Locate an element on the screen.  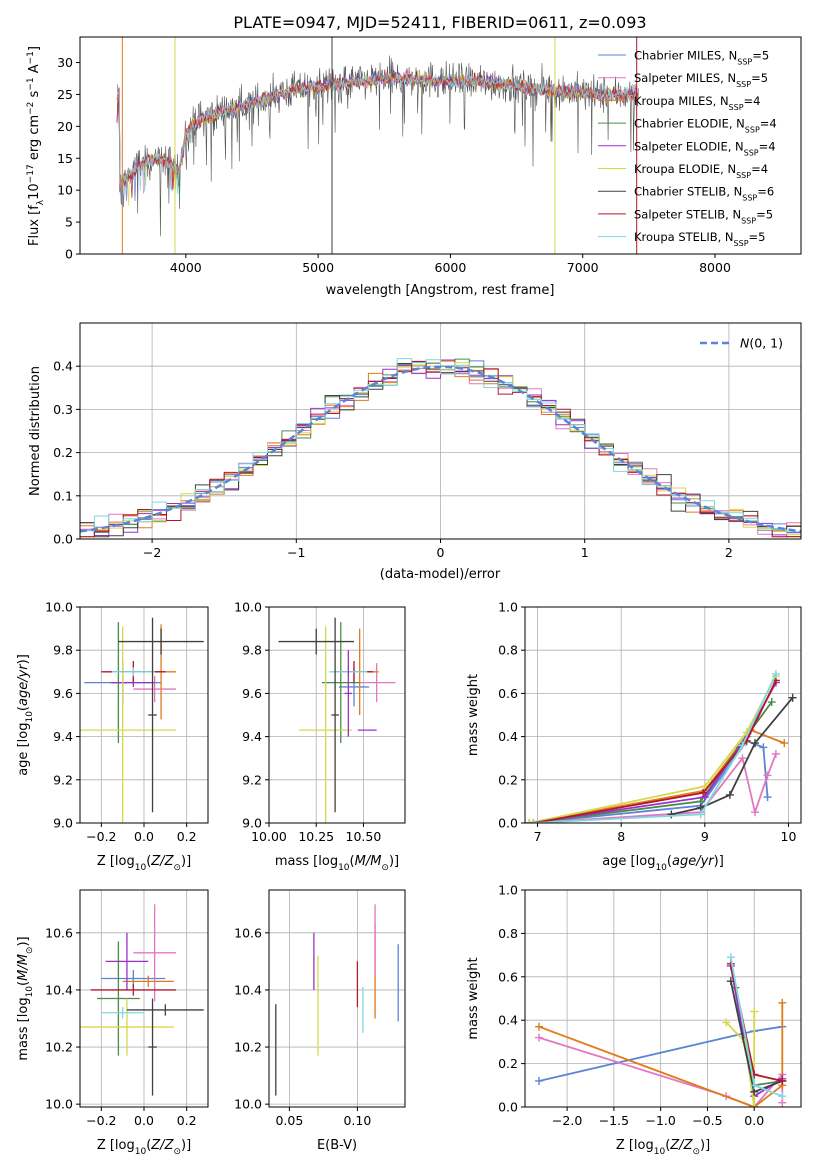
weight-line-kroupa_miles is located at coordinates (661, 1054).